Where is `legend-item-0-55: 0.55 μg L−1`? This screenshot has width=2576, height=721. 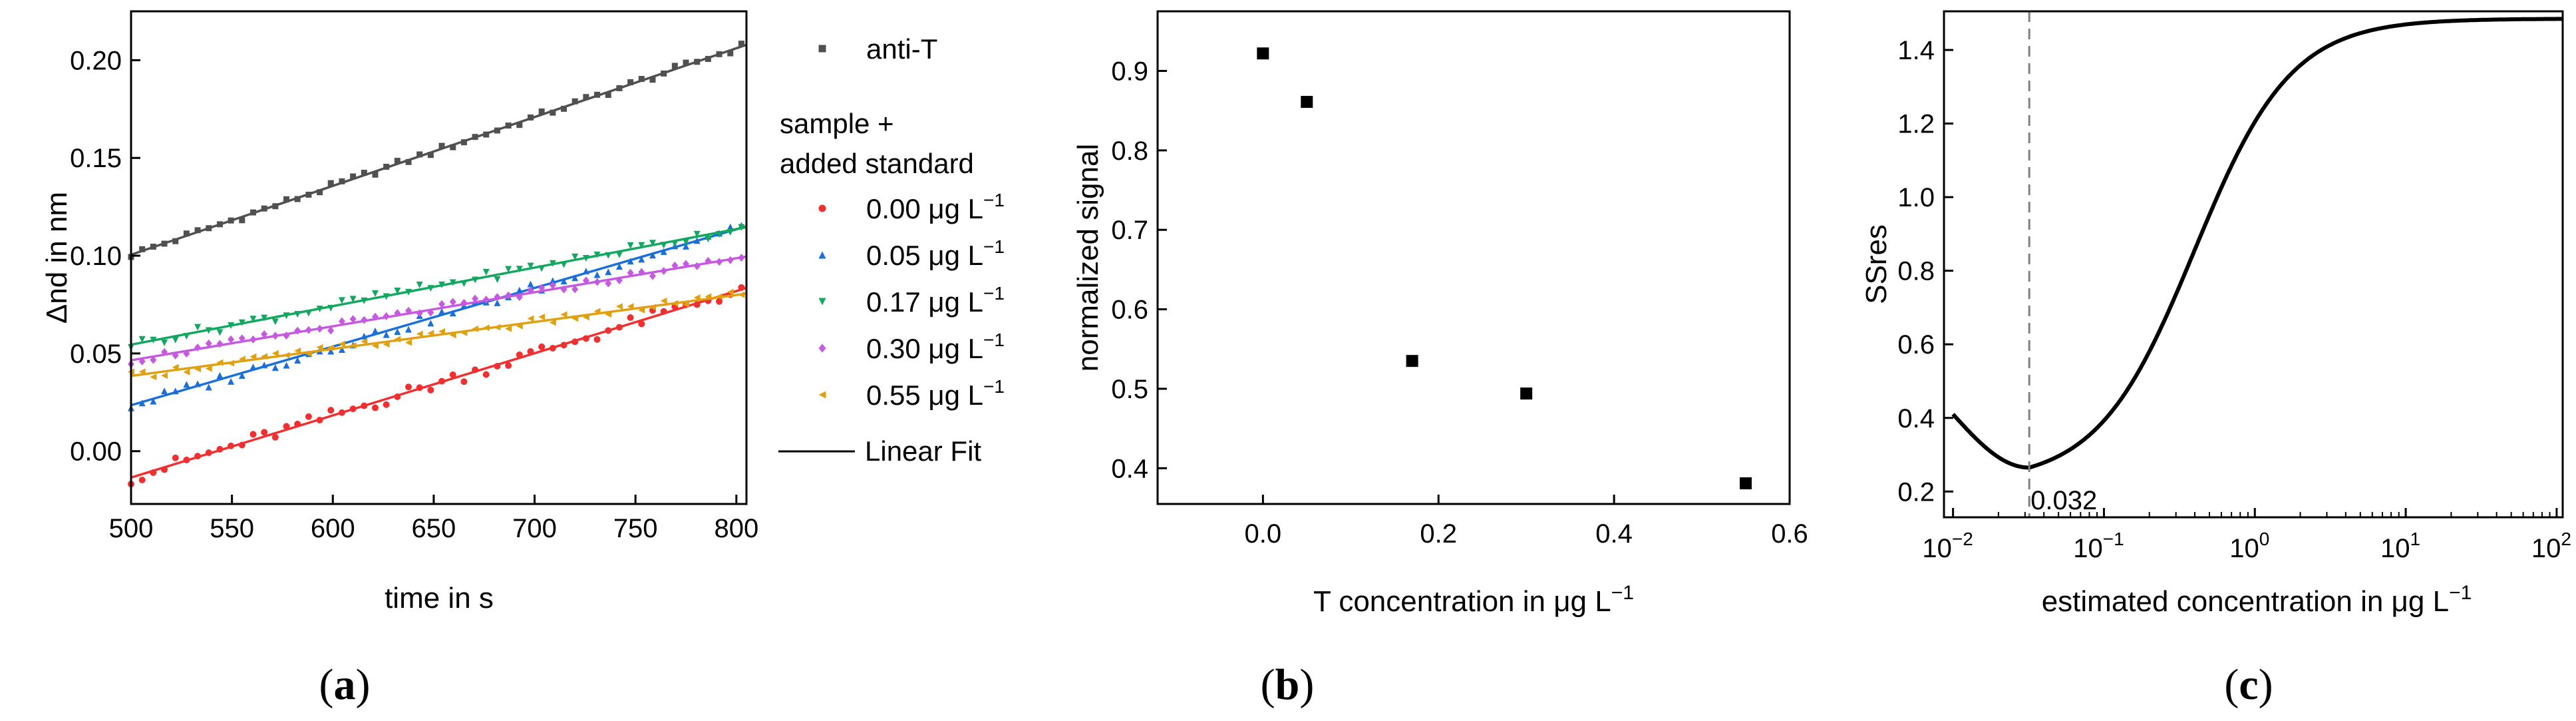 legend-item-0-55: 0.55 μg L−1 is located at coordinates (935, 393).